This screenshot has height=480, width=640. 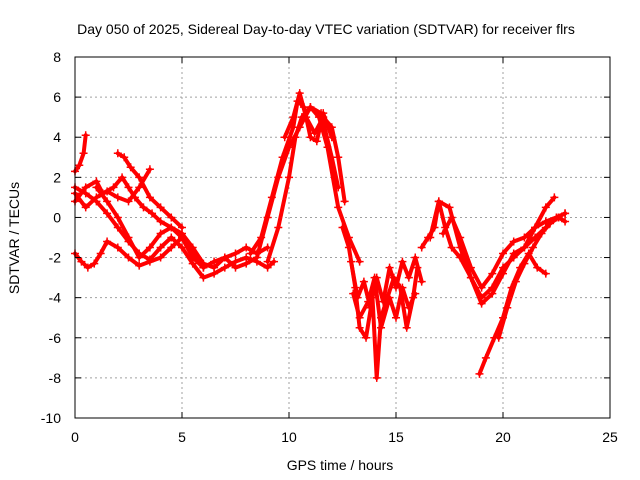 What do you see at coordinates (57, 57) in the screenshot?
I see `y-tick-label: 8` at bounding box center [57, 57].